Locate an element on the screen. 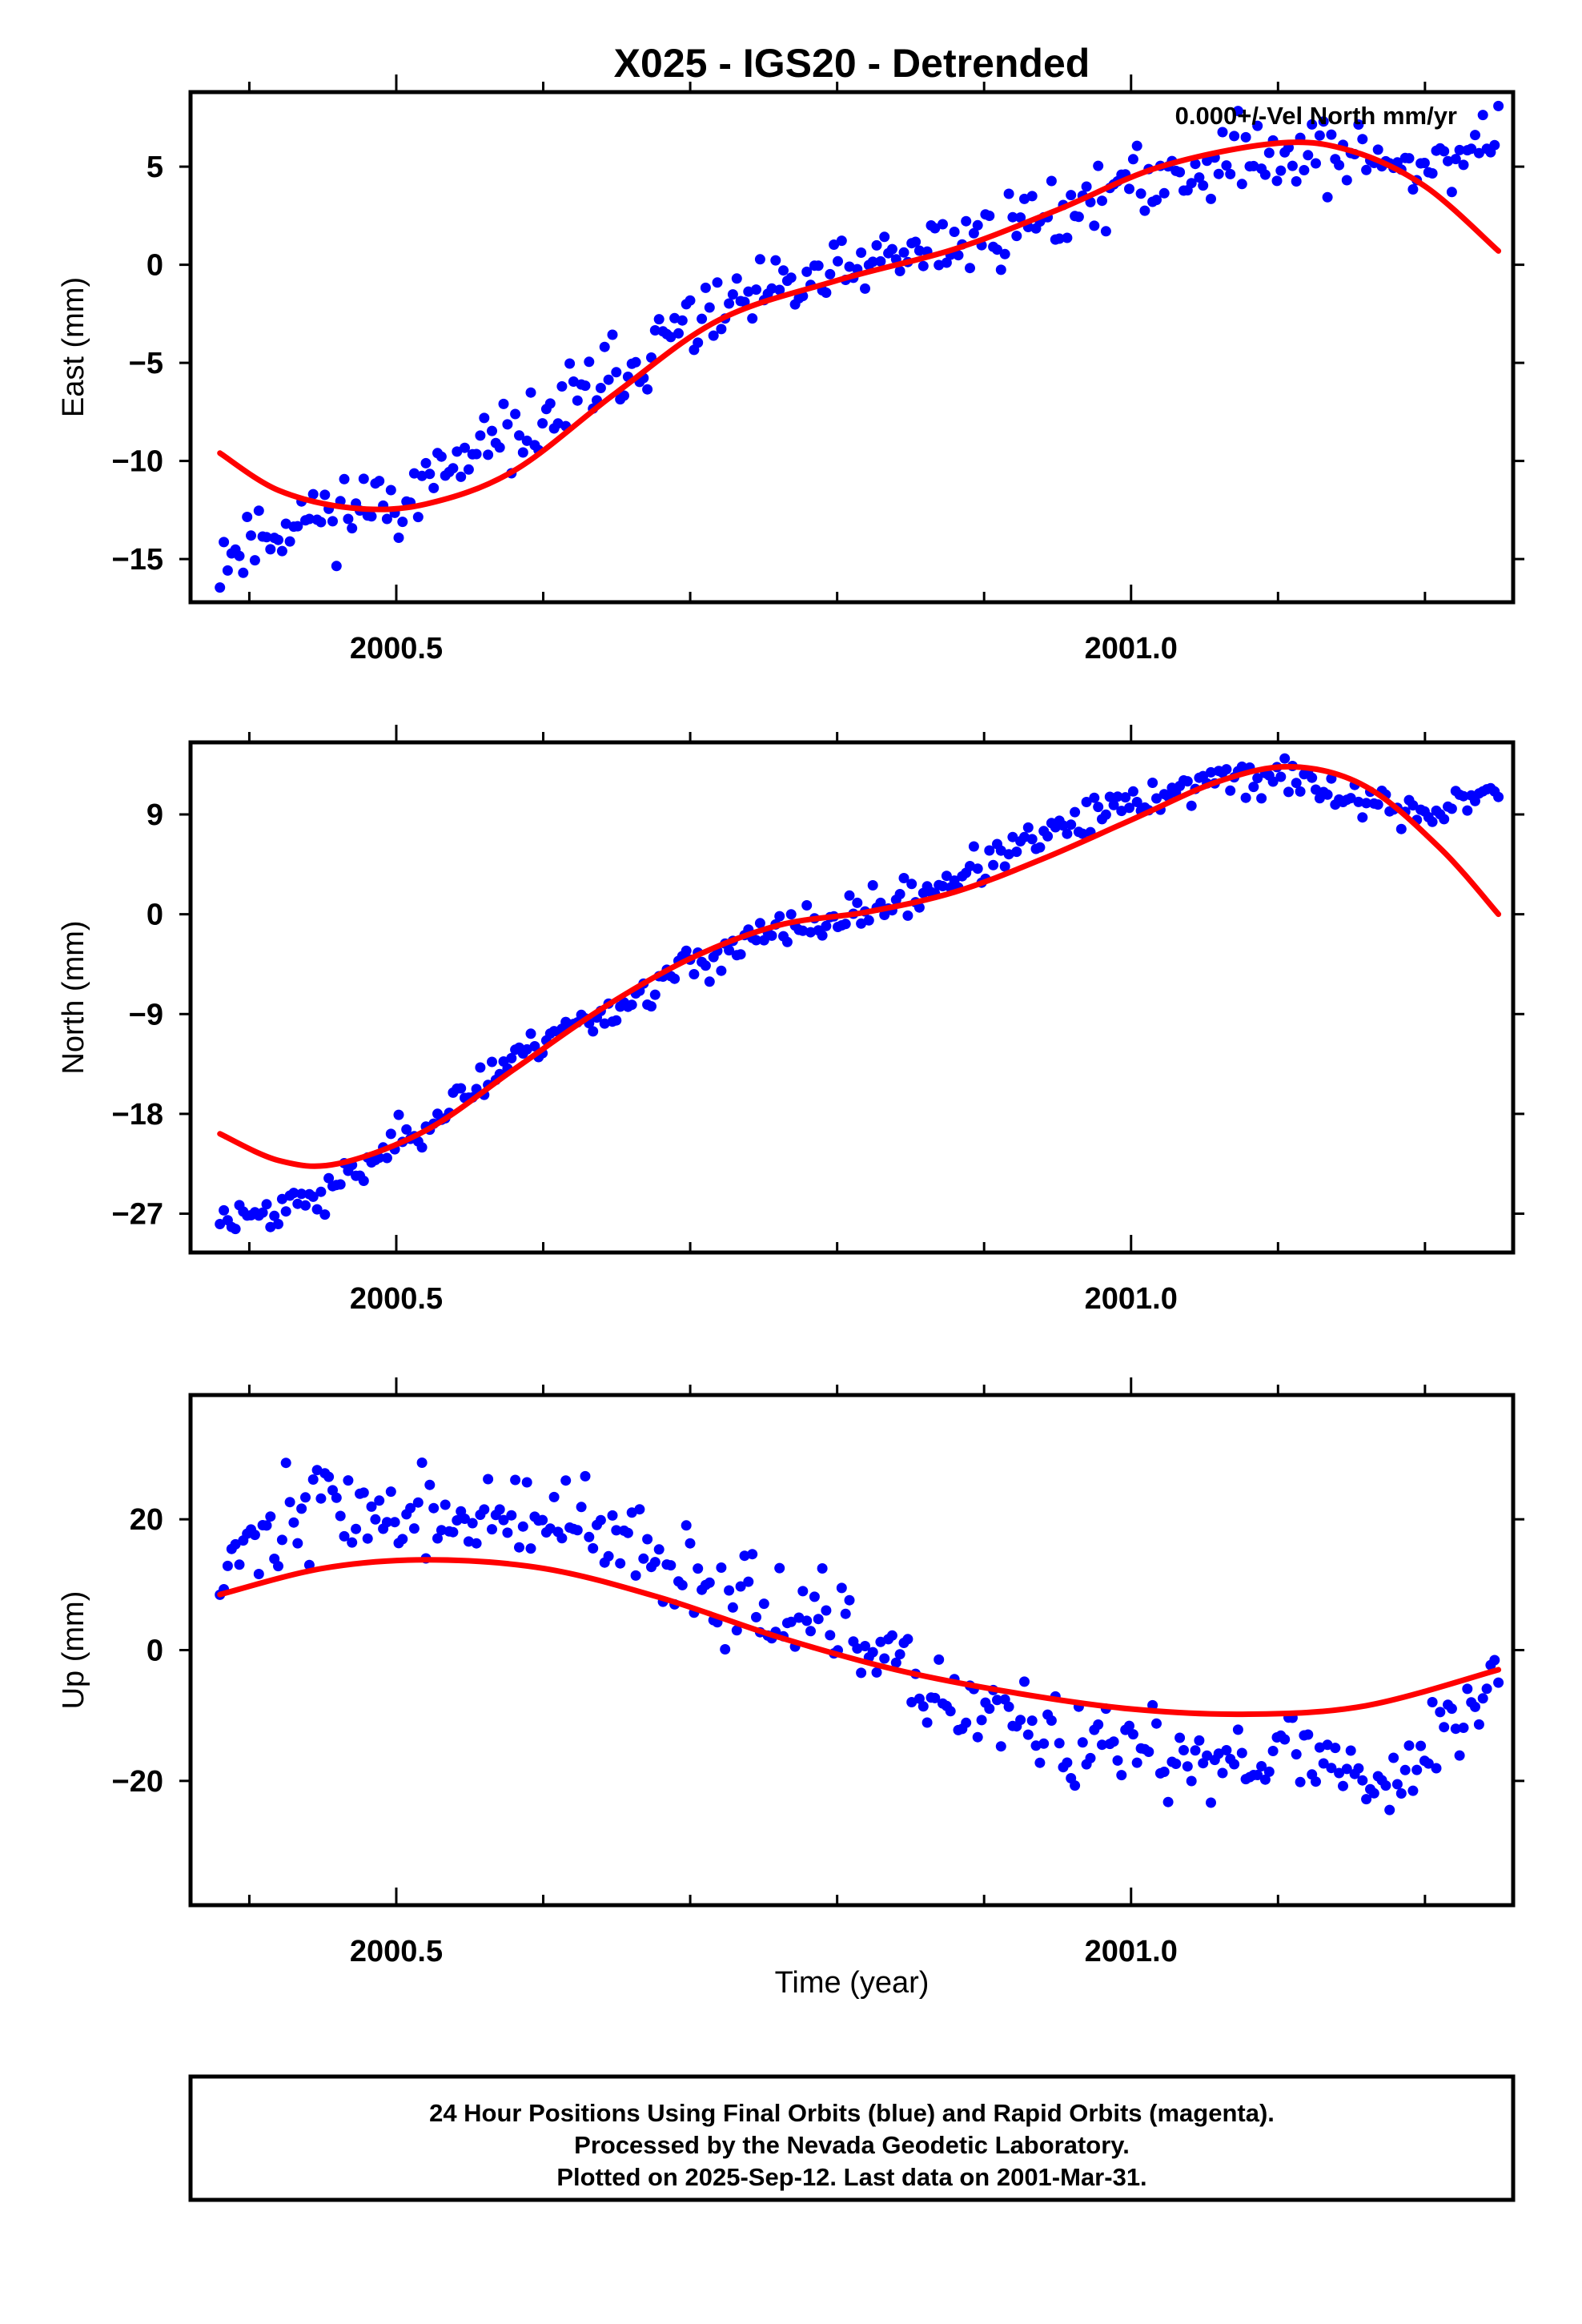  model-curve is located at coordinates (859, 966).